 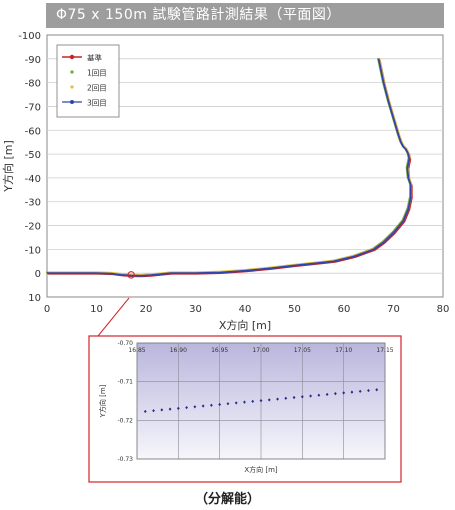 What do you see at coordinates (33, 84) in the screenshot?
I see `y-tick-label: -80` at bounding box center [33, 84].